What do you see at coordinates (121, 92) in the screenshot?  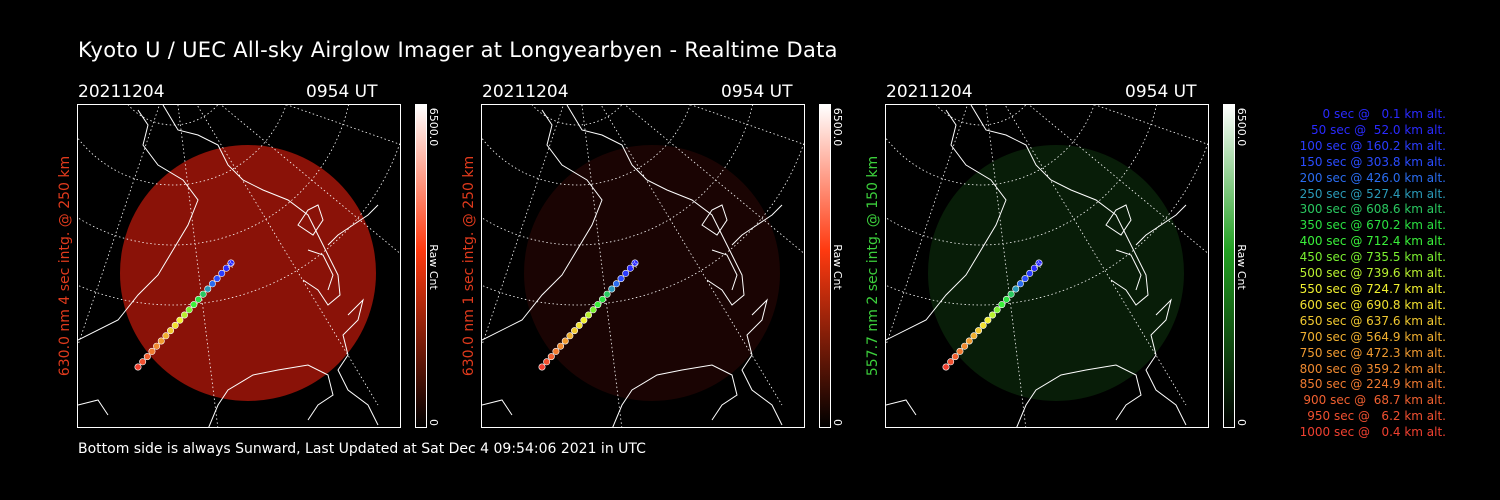 I see `panel-1-date: 20211204` at bounding box center [121, 92].